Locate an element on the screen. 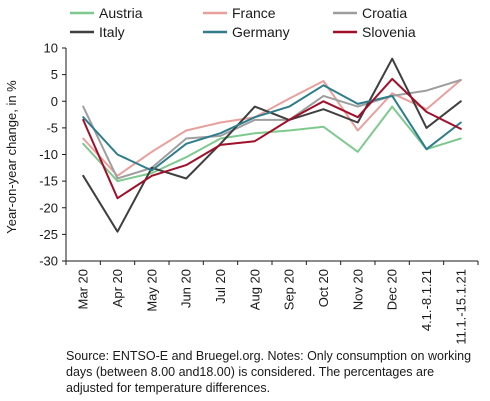 The height and width of the screenshot is (401, 490). y-tick-label: -20 is located at coordinates (48, 207).